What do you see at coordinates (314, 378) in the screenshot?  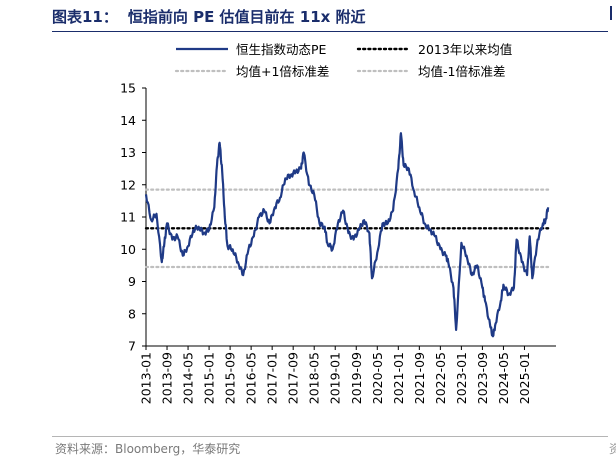 I see `x-tick-label: 2018-05` at bounding box center [314, 378].